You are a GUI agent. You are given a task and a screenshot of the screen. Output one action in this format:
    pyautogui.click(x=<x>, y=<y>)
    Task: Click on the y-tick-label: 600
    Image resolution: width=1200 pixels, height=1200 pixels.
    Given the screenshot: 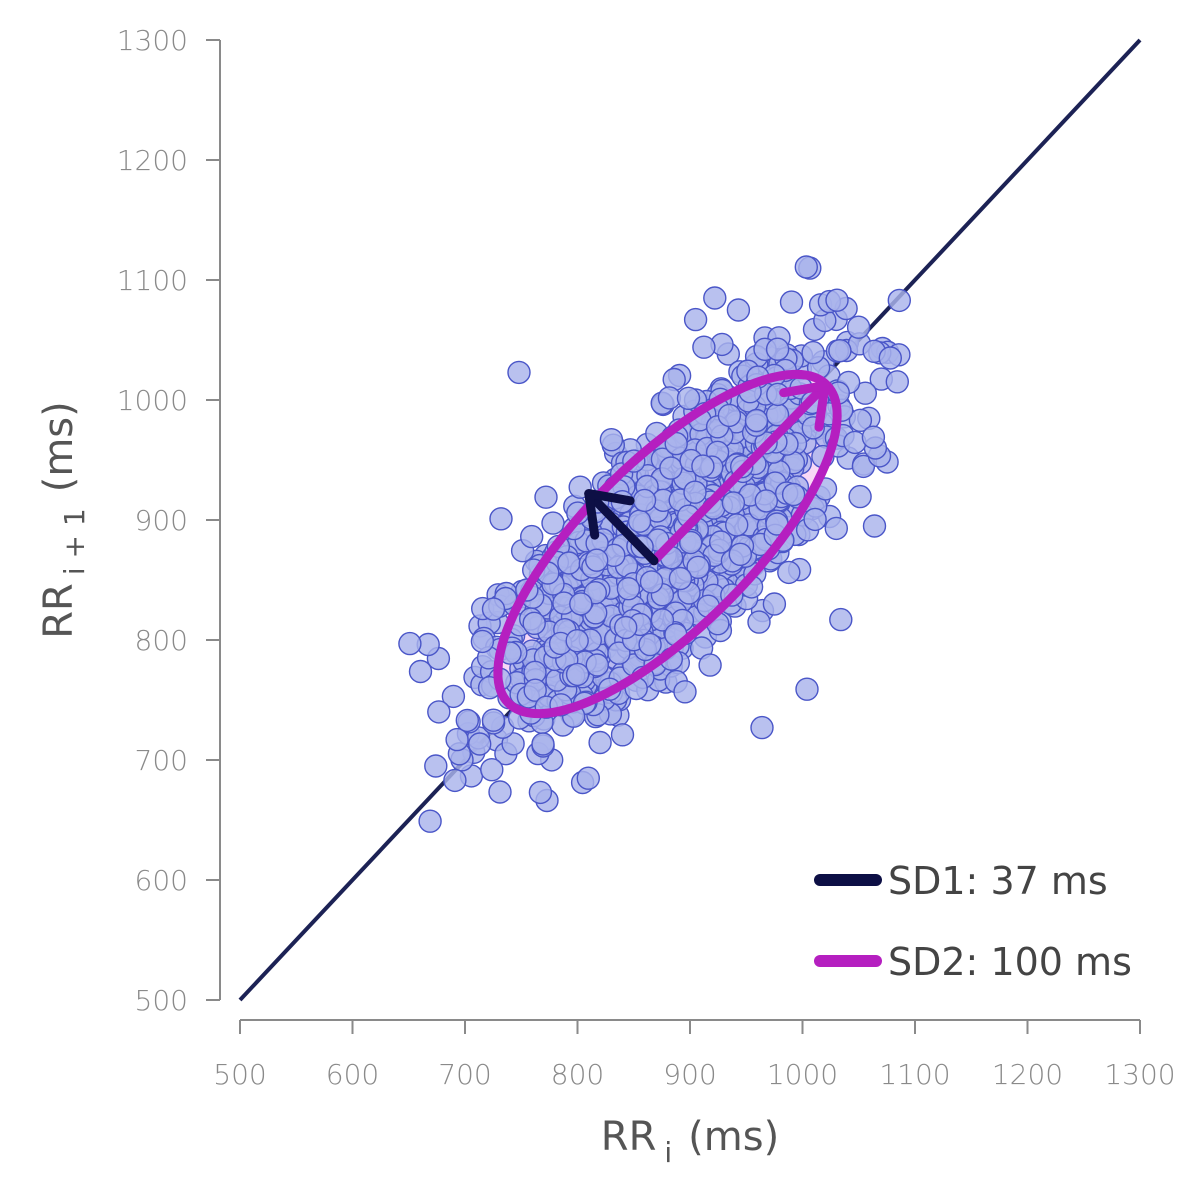 What is the action you would take?
    pyautogui.click(x=161, y=880)
    